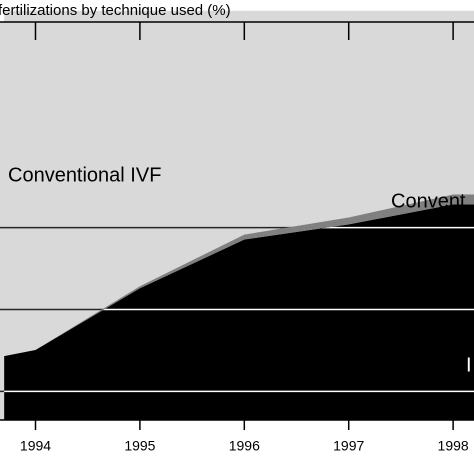 The height and width of the screenshot is (474, 474). What do you see at coordinates (115, 10) in the screenshot?
I see `chart-title: fertilizations by technique used (%)` at bounding box center [115, 10].